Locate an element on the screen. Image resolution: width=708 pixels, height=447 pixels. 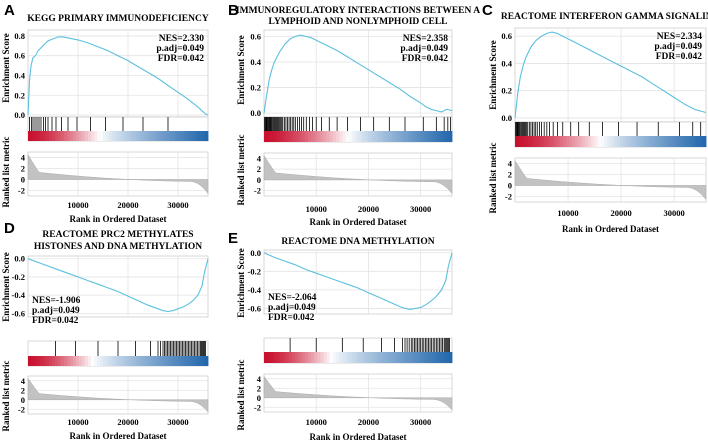
es-tick-label: 0.6 is located at coordinates (255, 36).